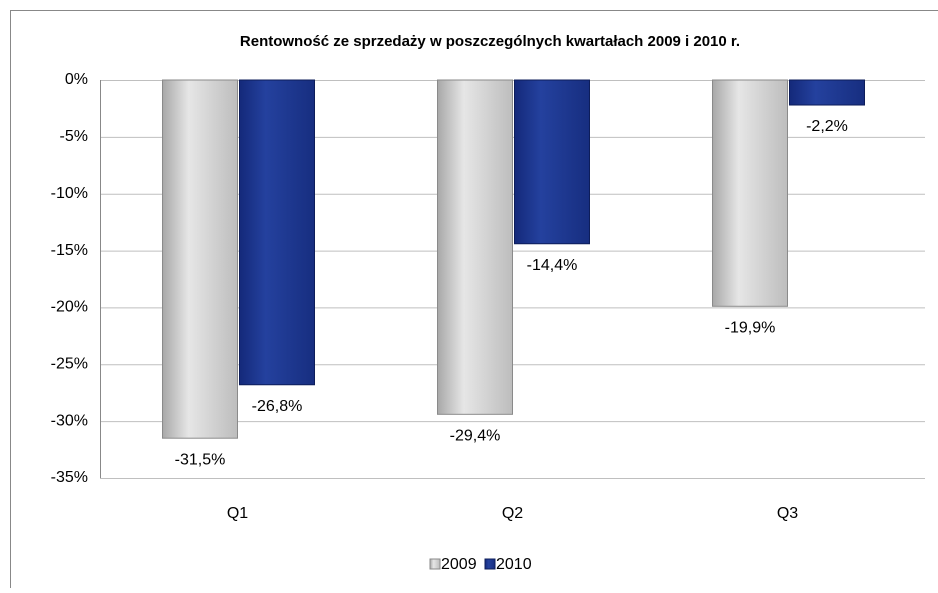 This screenshot has width=938, height=593. I want to click on legend-label: 2009, so click(459, 564).